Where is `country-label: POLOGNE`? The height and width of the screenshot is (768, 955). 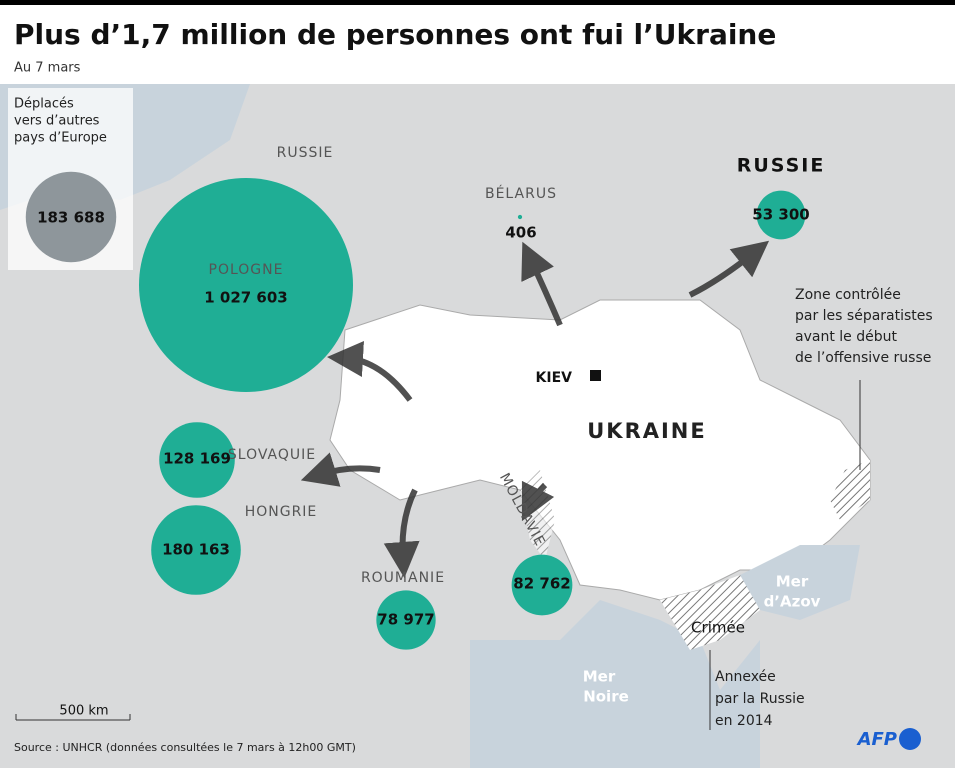
country-label: POLOGNE is located at coordinates (246, 270).